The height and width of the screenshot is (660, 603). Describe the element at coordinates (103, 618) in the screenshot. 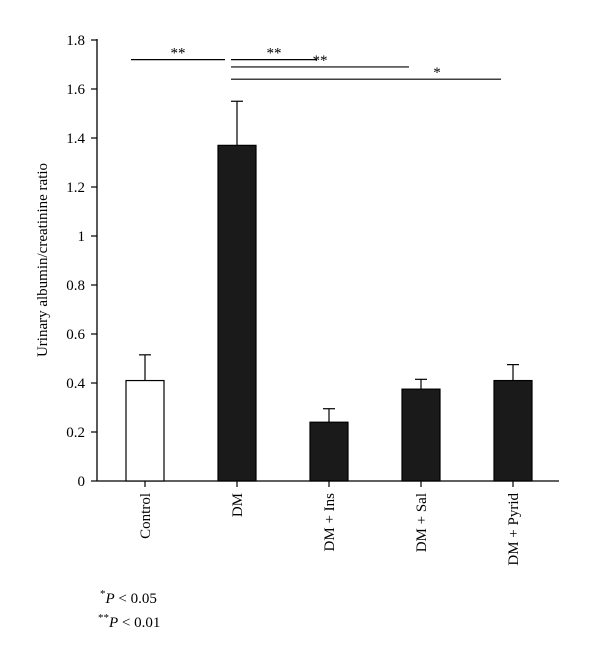

I see `footnote-stars: **` at that location.